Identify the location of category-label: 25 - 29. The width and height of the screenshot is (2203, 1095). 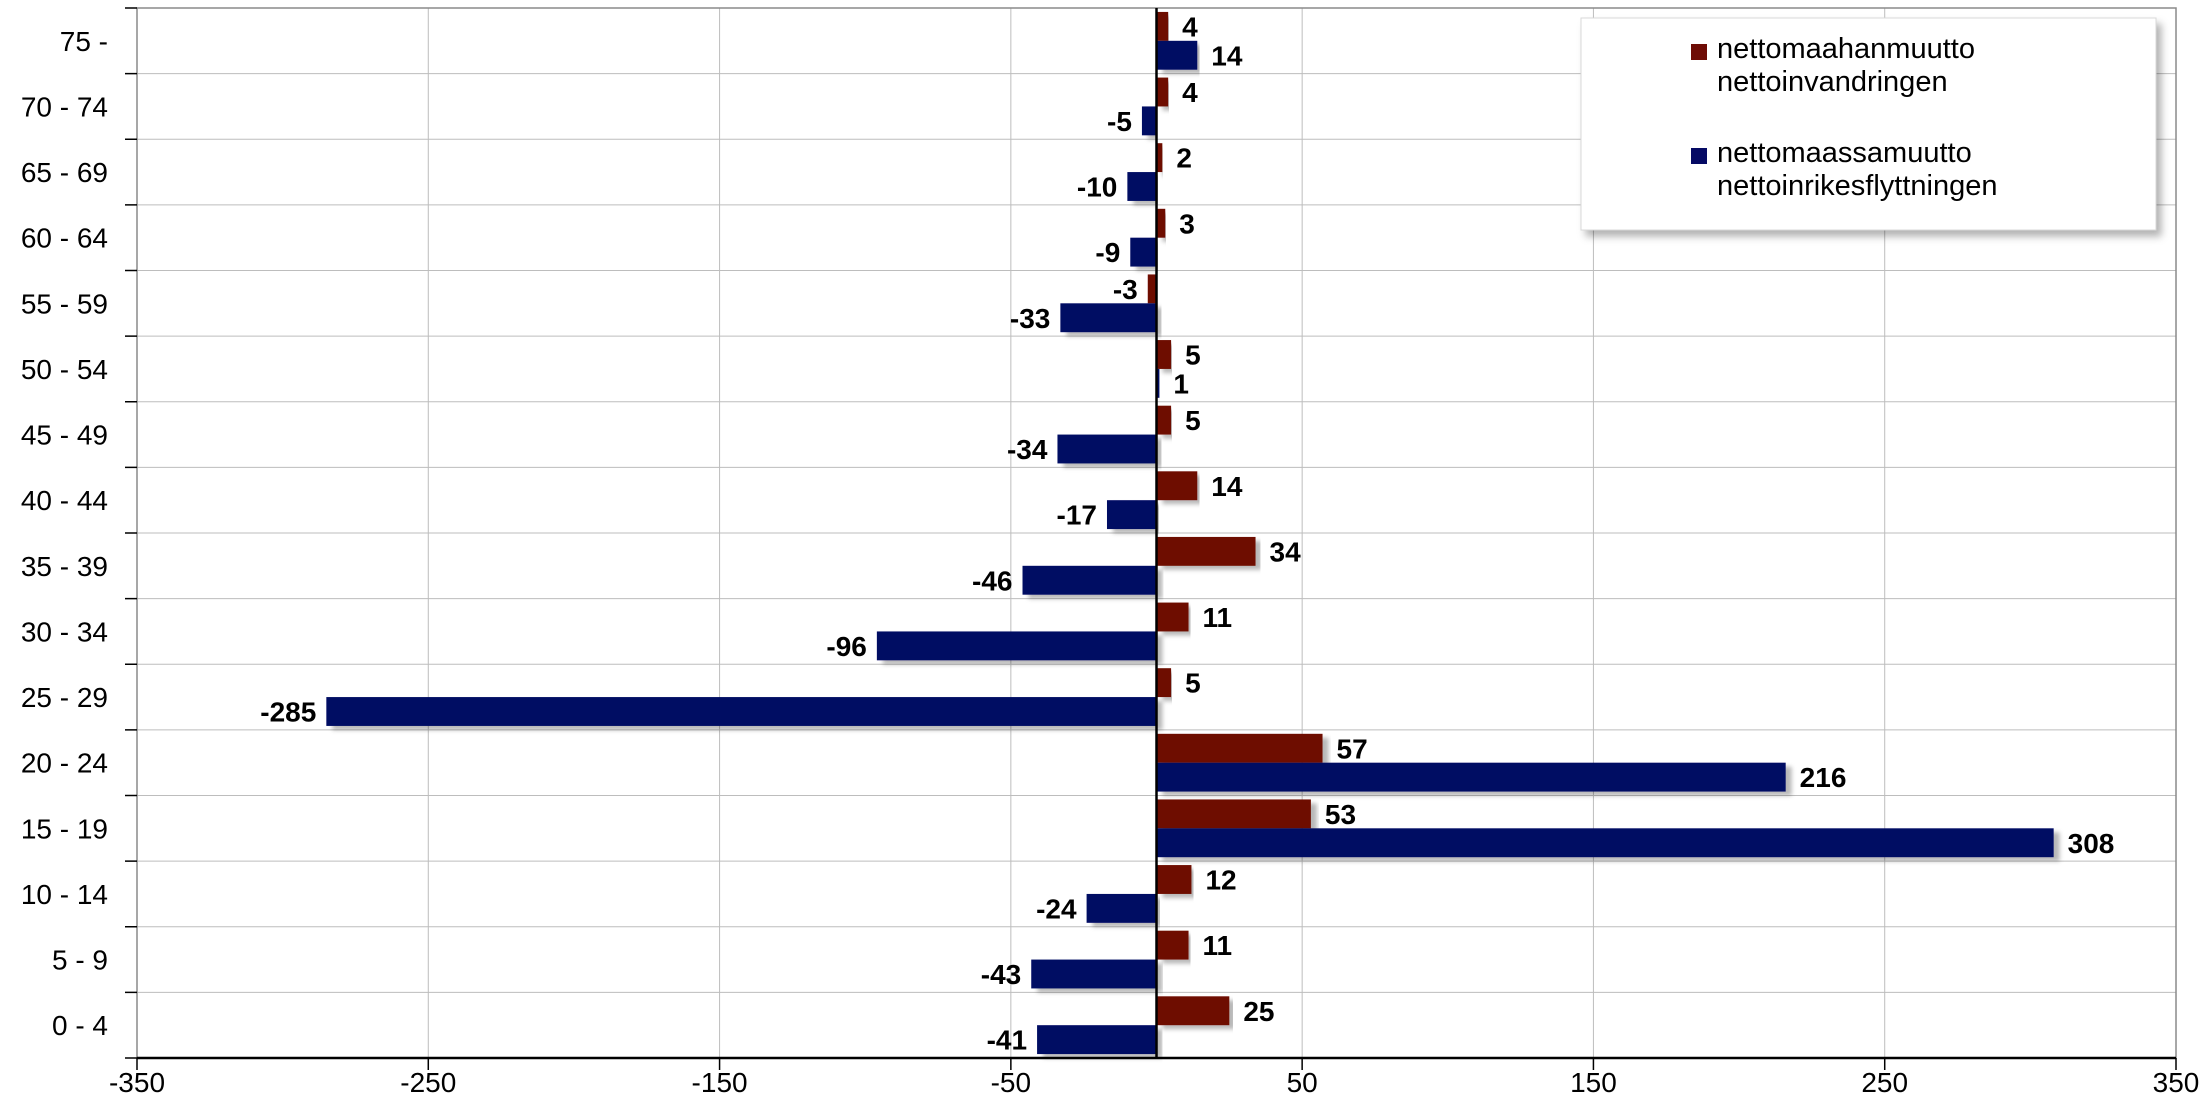
(64, 697).